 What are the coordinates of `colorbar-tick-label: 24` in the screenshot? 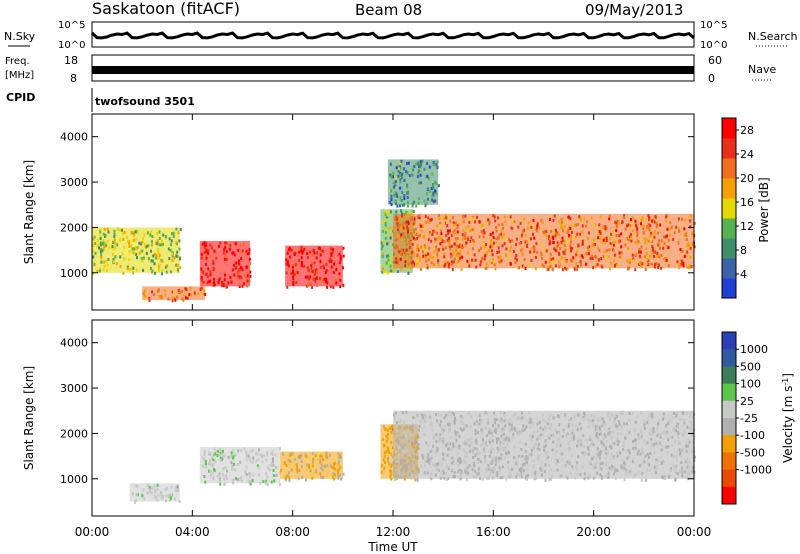 It's located at (747, 154).